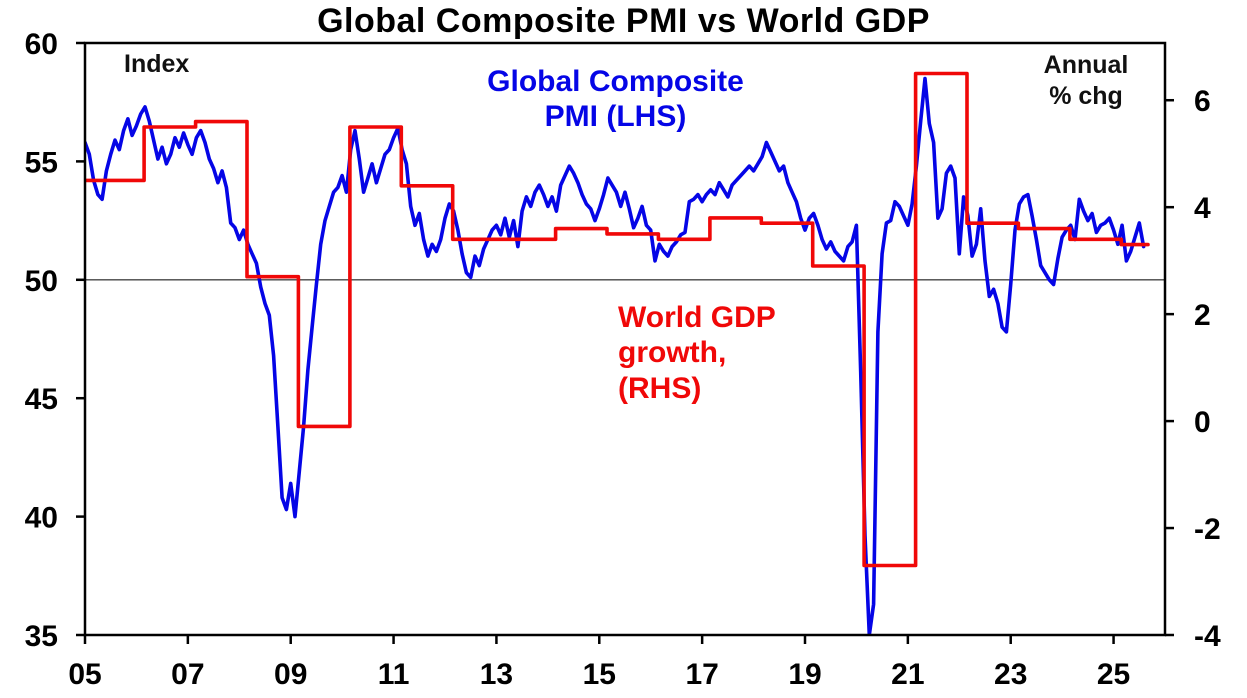 Image resolution: width=1247 pixels, height=698 pixels. I want to click on x-axis-tick-label: 11, so click(394, 674).